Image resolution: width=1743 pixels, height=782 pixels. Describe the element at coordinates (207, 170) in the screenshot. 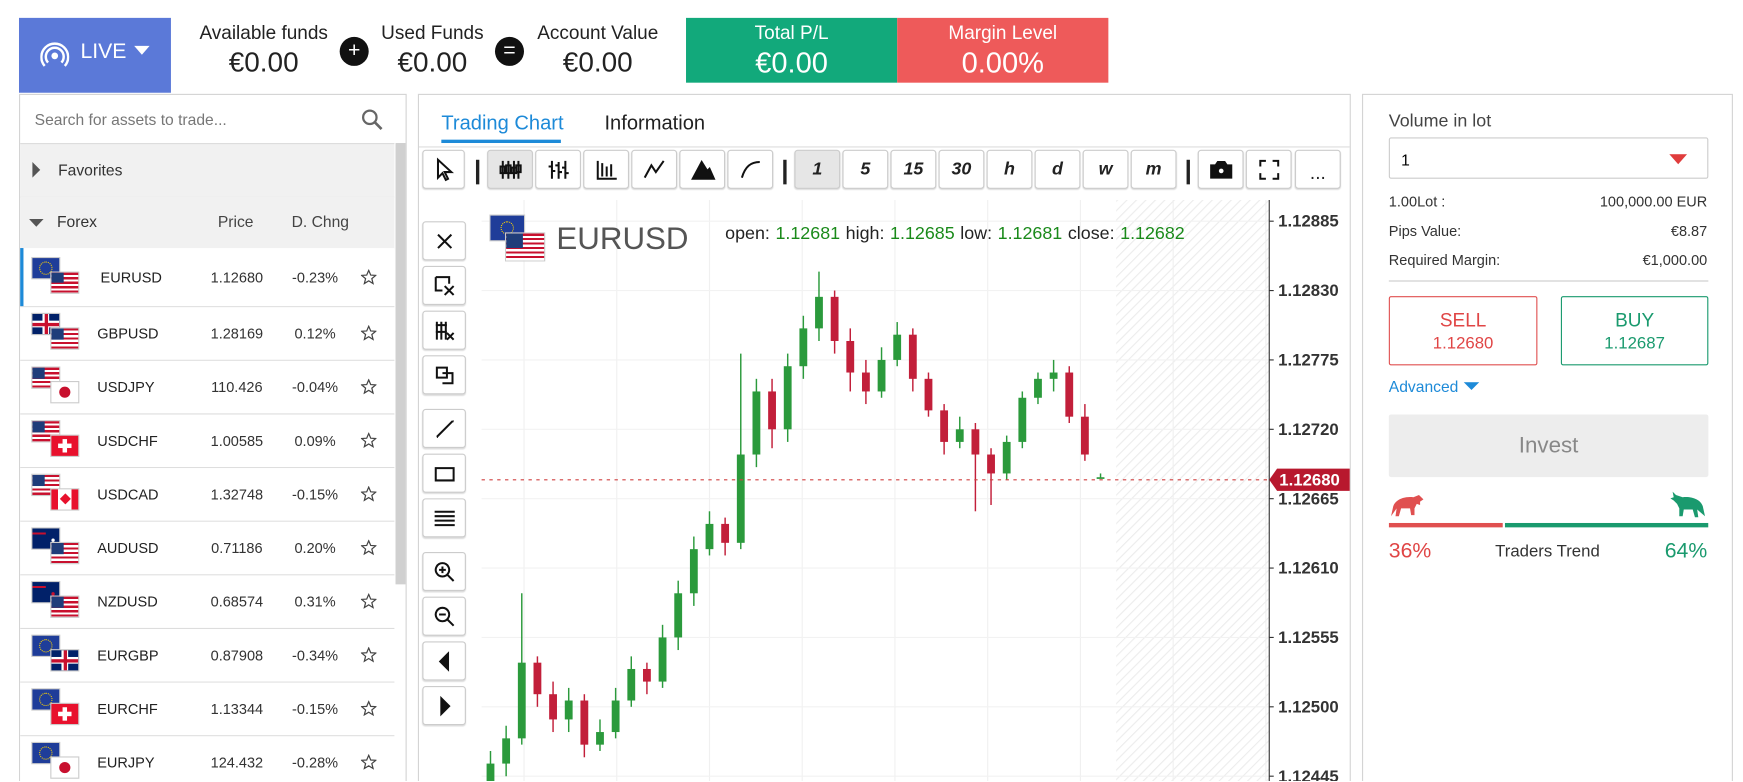

I see `favorites-row: Favorites` at that location.